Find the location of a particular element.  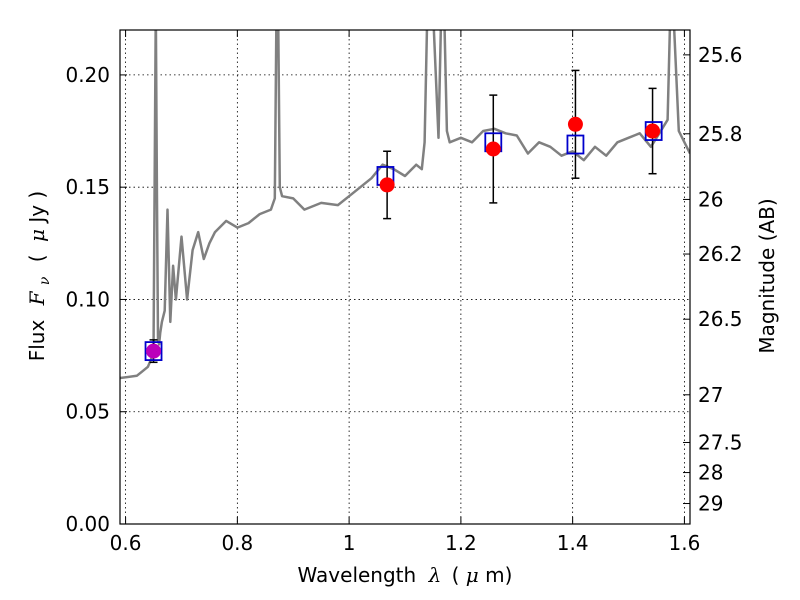

x-axis-label-symbol: λ is located at coordinates (435, 575).